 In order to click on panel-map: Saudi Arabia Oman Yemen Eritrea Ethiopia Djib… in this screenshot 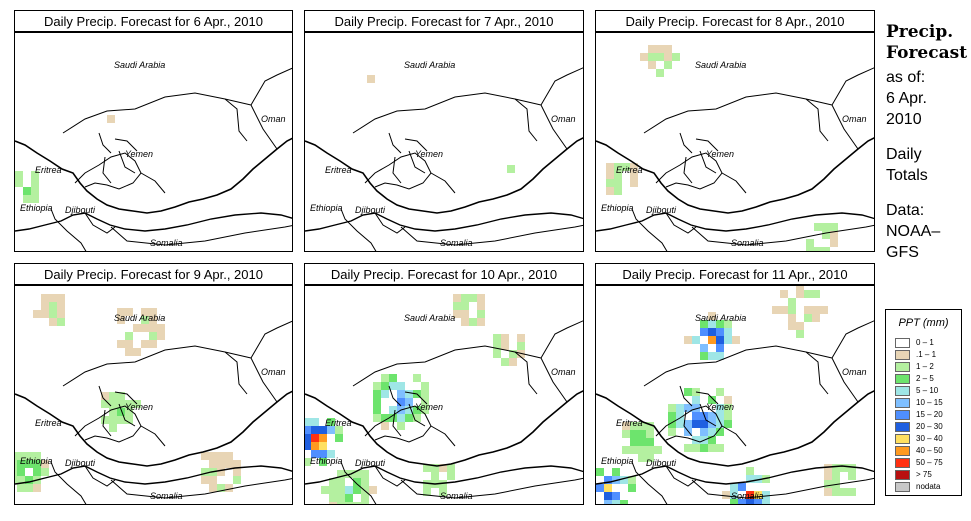, I will do `click(153, 142)`.